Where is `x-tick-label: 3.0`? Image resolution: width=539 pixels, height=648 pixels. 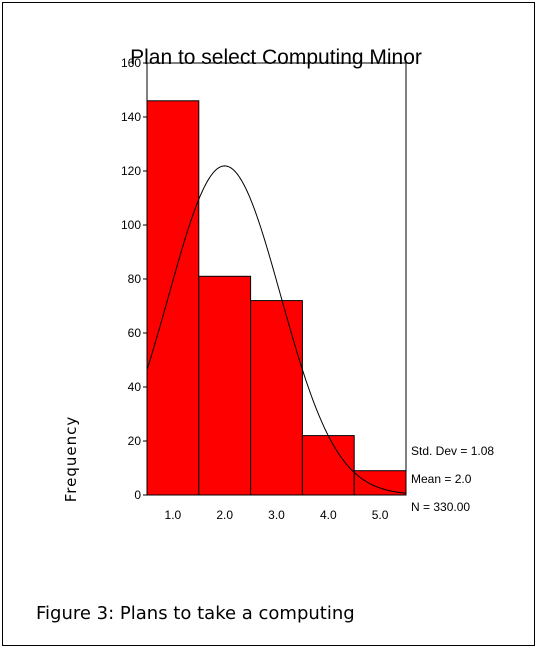 x-tick-label: 3.0 is located at coordinates (276, 515).